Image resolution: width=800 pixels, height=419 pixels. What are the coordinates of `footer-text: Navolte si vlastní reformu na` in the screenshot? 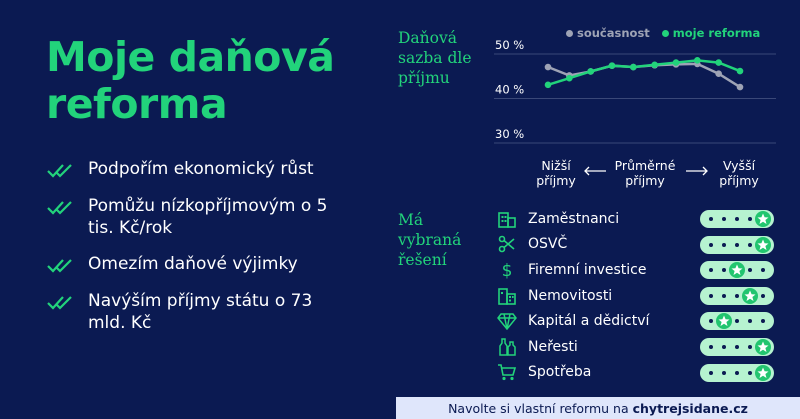 It's located at (538, 408).